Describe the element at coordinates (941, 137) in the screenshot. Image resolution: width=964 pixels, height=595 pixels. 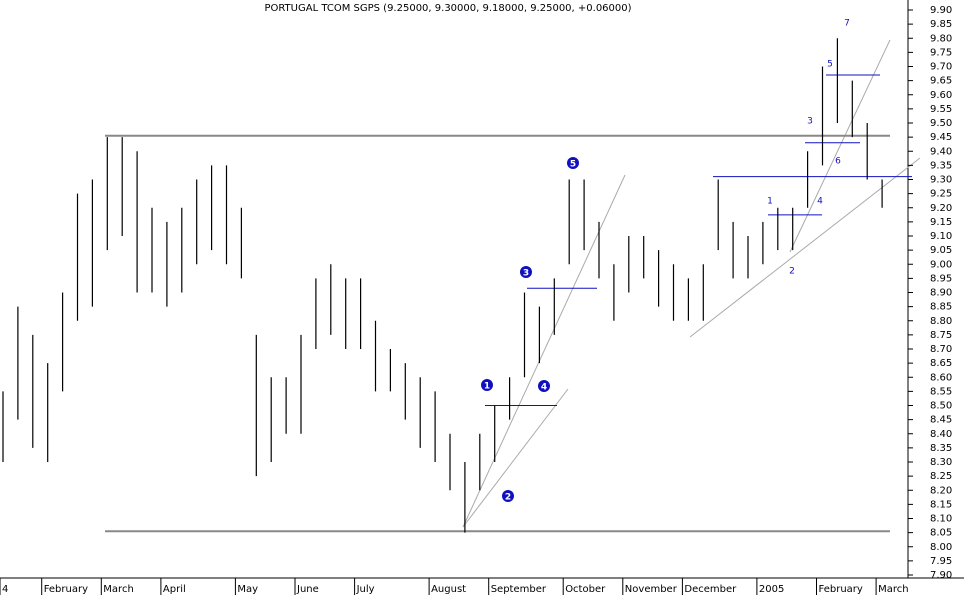
I see `y-tick-label: 9.45` at that location.